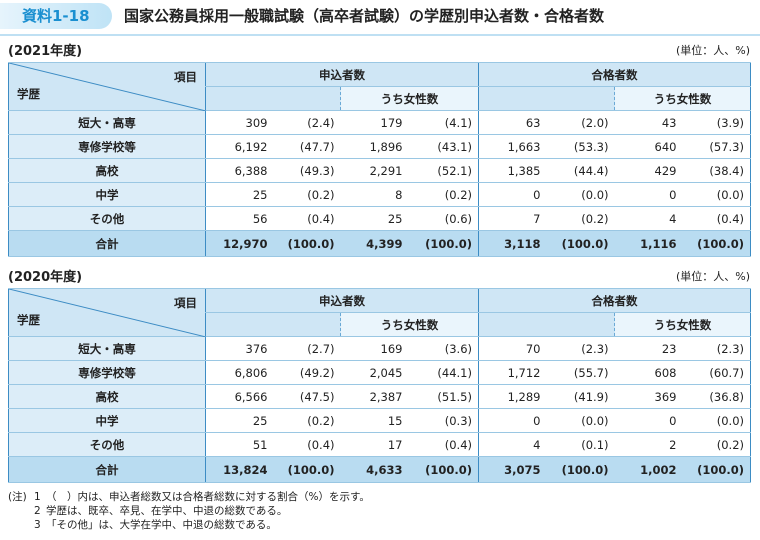  I want to click on count-cell: 2,291, so click(374, 170).